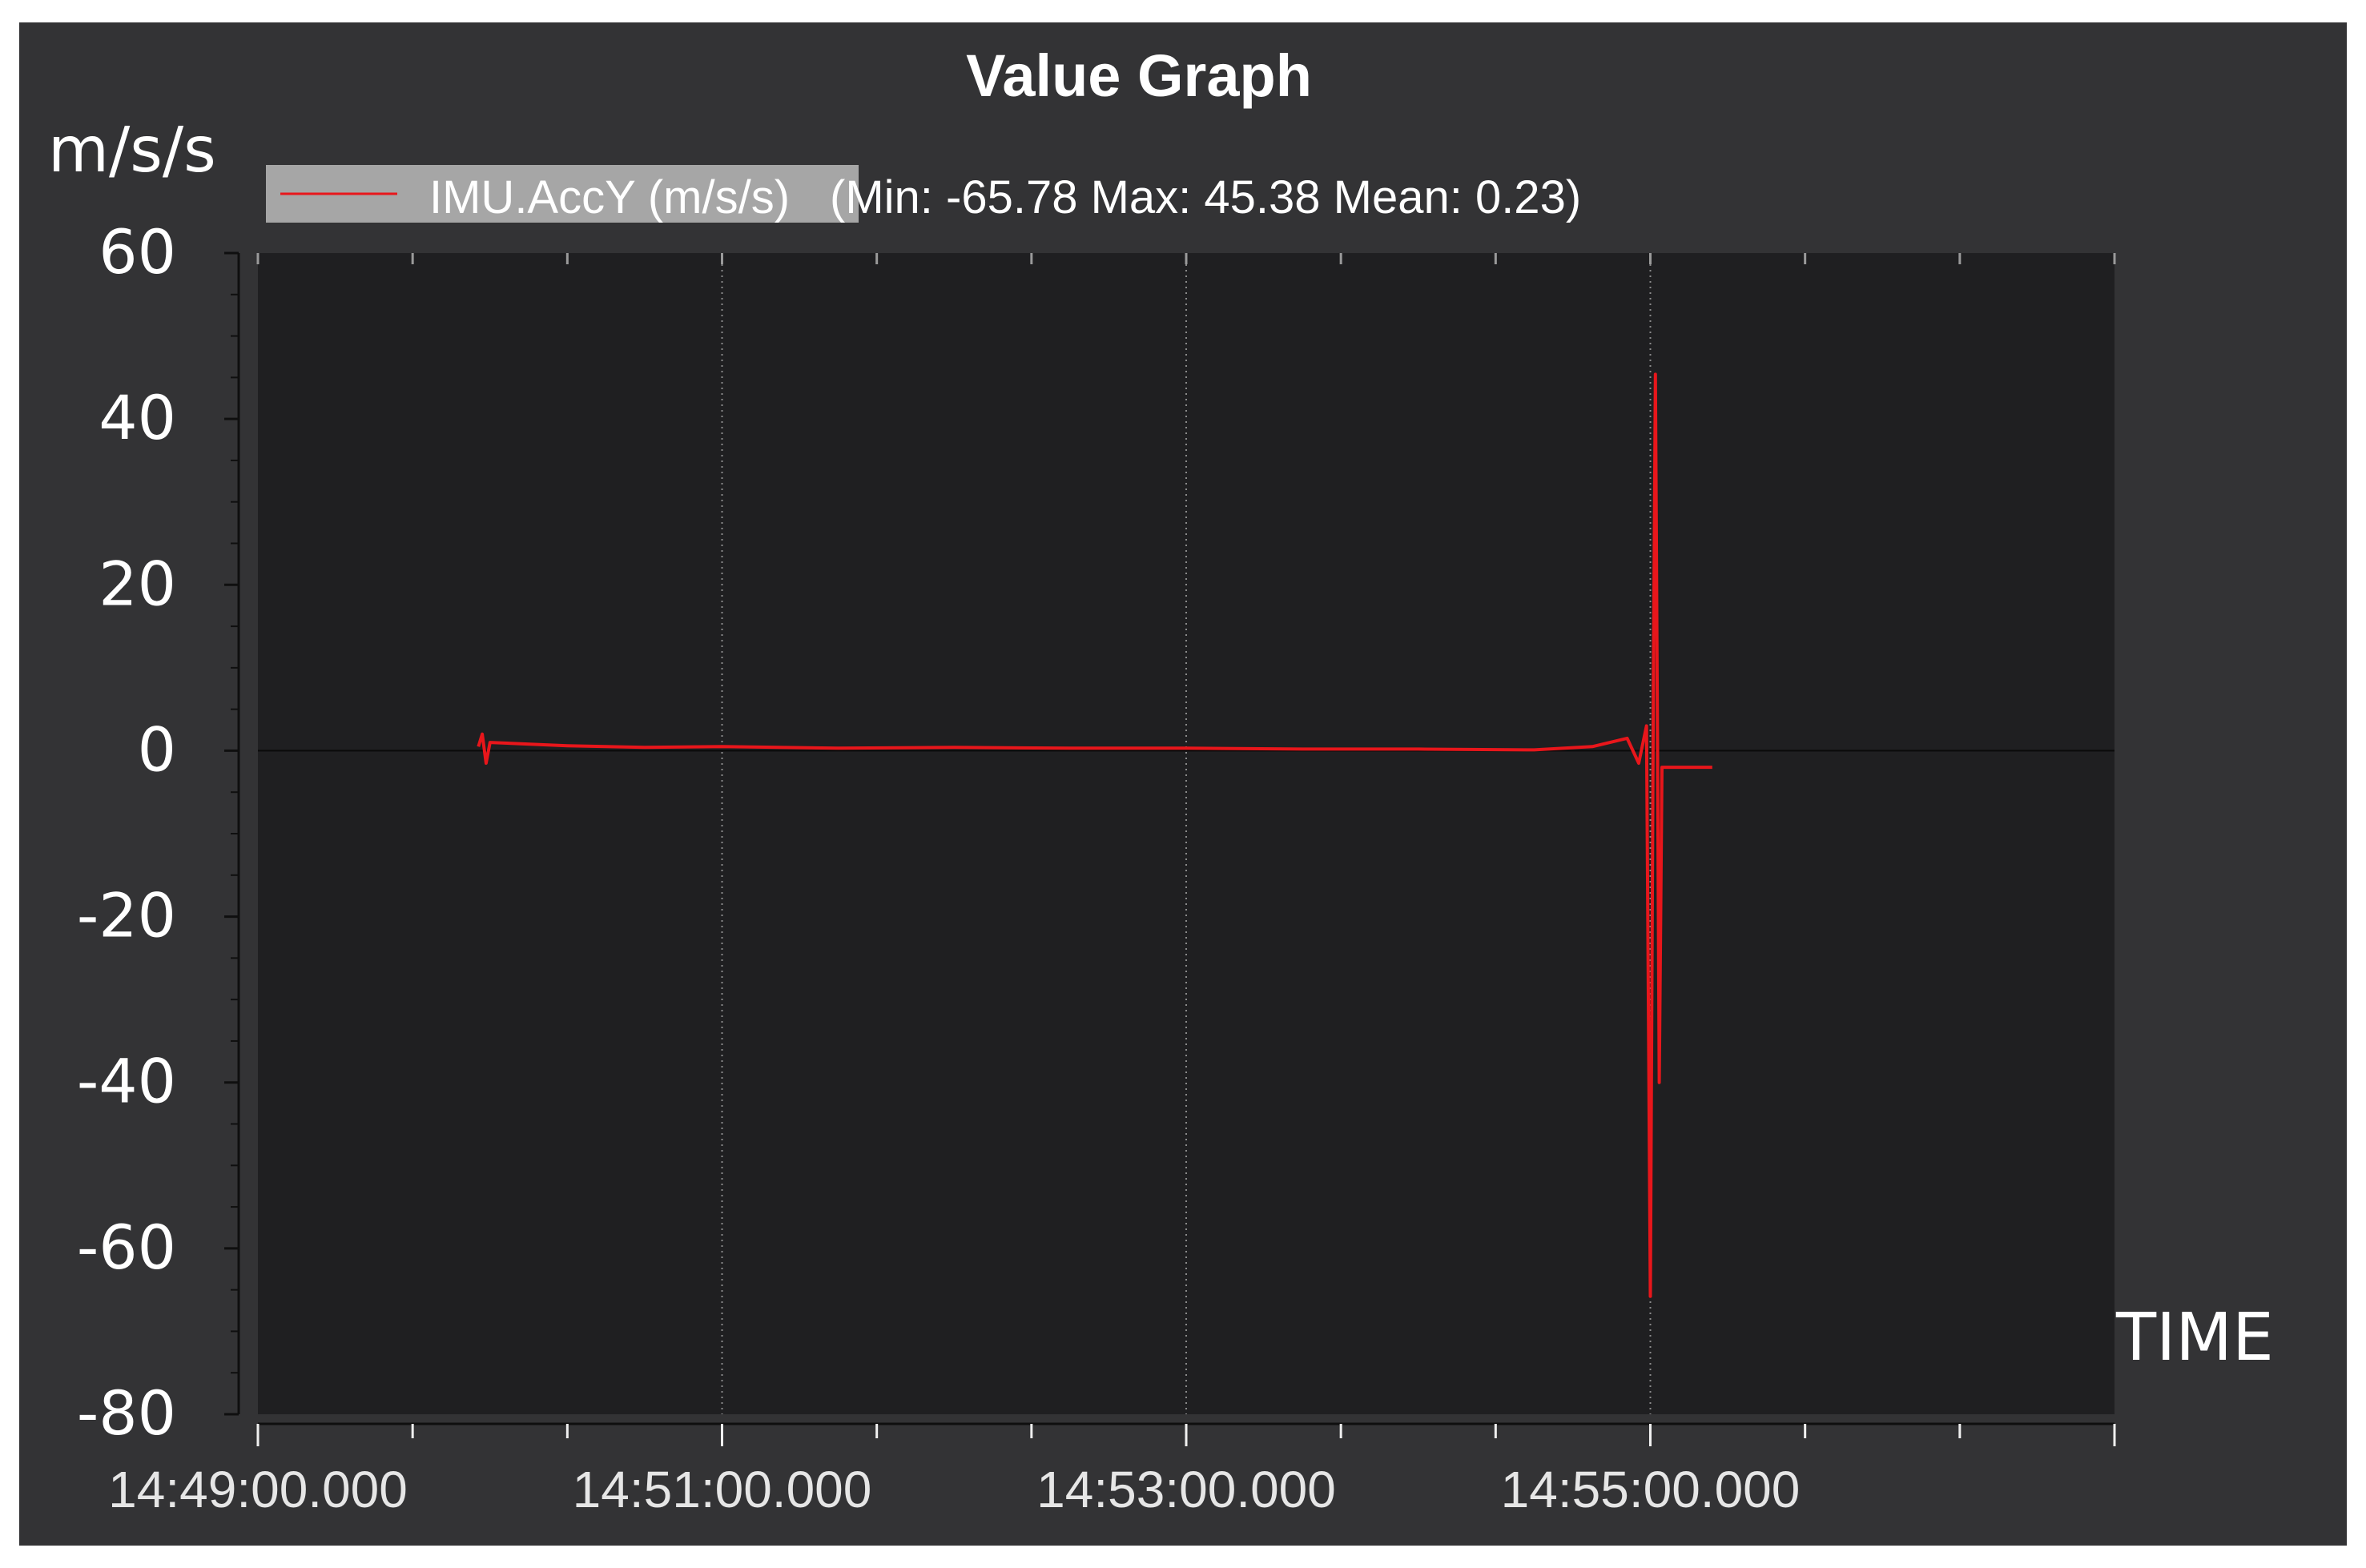 This screenshot has height=1568, width=2366. I want to click on x-tick-label: 14:53:00.000, so click(1186, 1490).